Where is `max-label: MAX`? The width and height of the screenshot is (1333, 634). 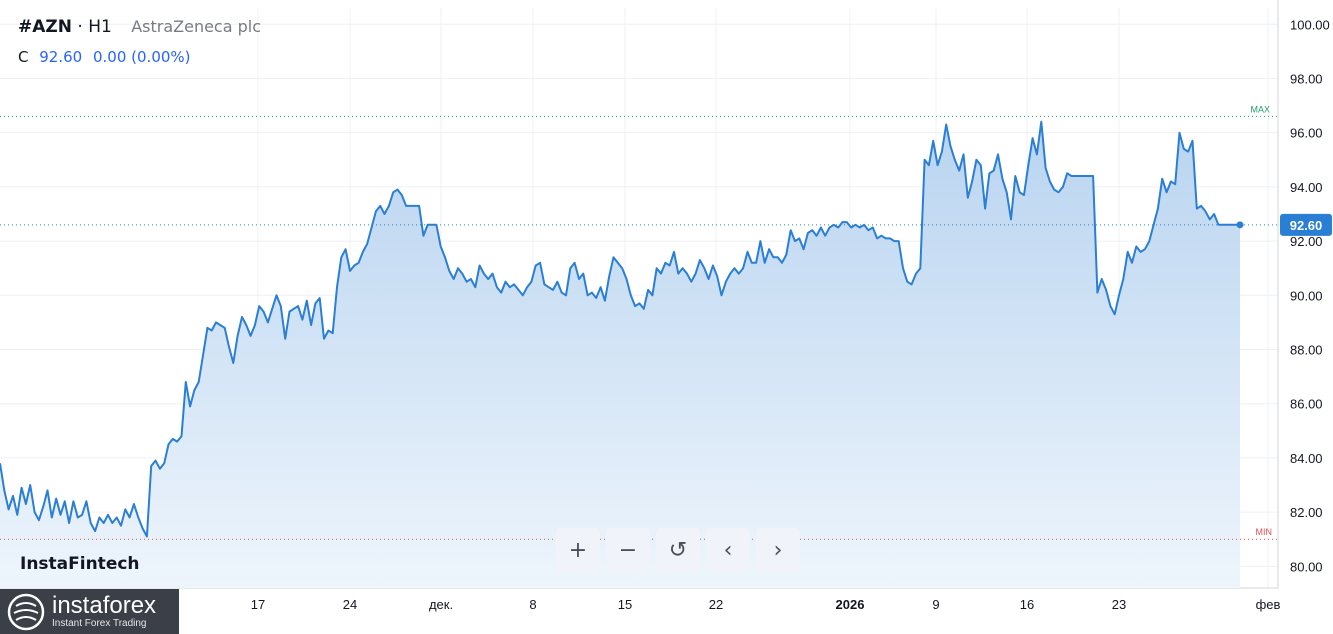
max-label: MAX is located at coordinates (1260, 109).